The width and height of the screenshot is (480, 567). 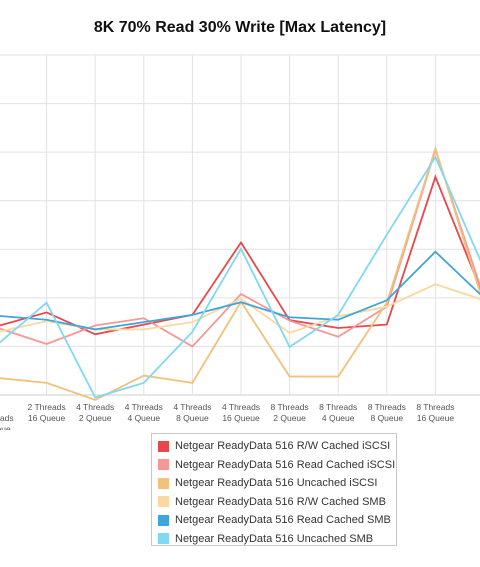 I want to click on legend-item: Netgear ReadyData 516 Read Cached SMB, so click(x=274, y=520).